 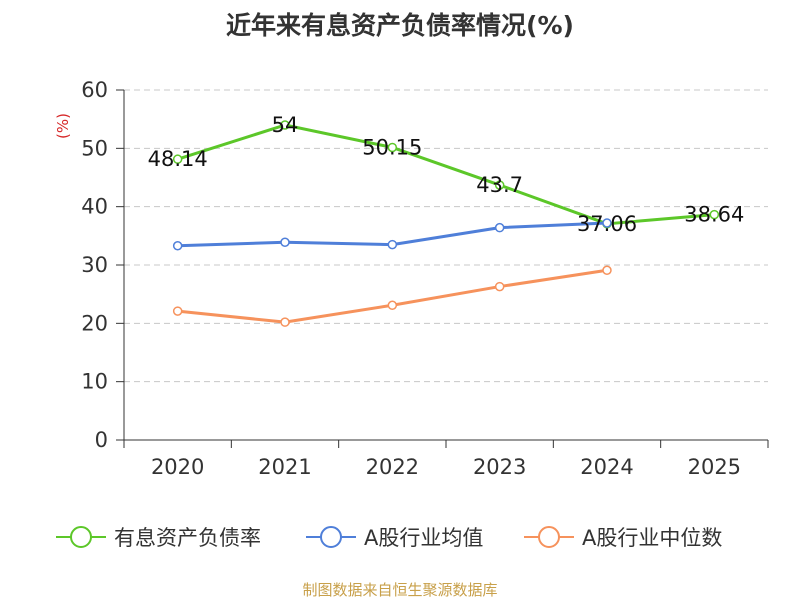 I want to click on legend-item-debt-ratio: 有息资产负债率, so click(x=158, y=537).